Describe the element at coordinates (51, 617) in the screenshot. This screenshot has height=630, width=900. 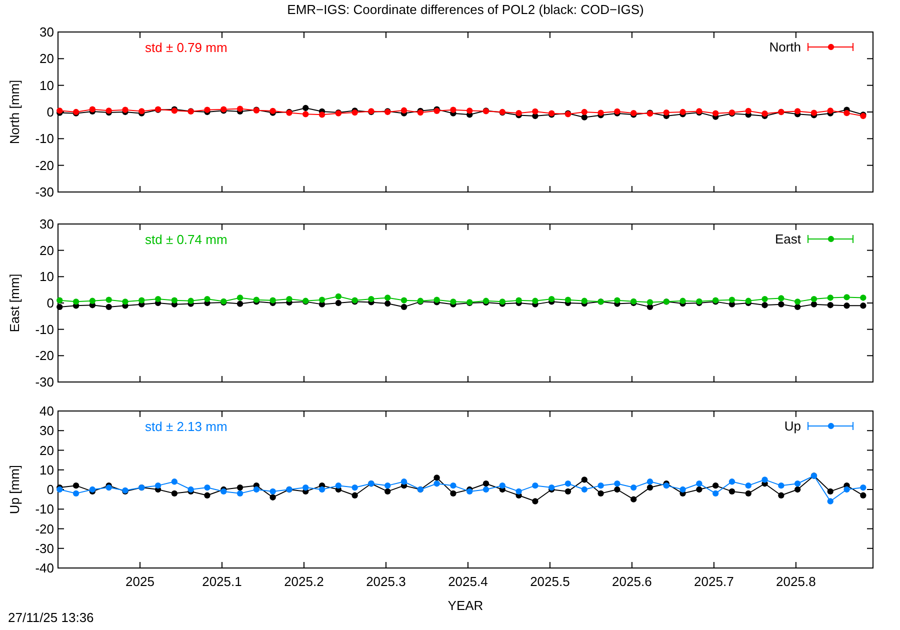
I see `text: 27/11/25 13:36` at that location.